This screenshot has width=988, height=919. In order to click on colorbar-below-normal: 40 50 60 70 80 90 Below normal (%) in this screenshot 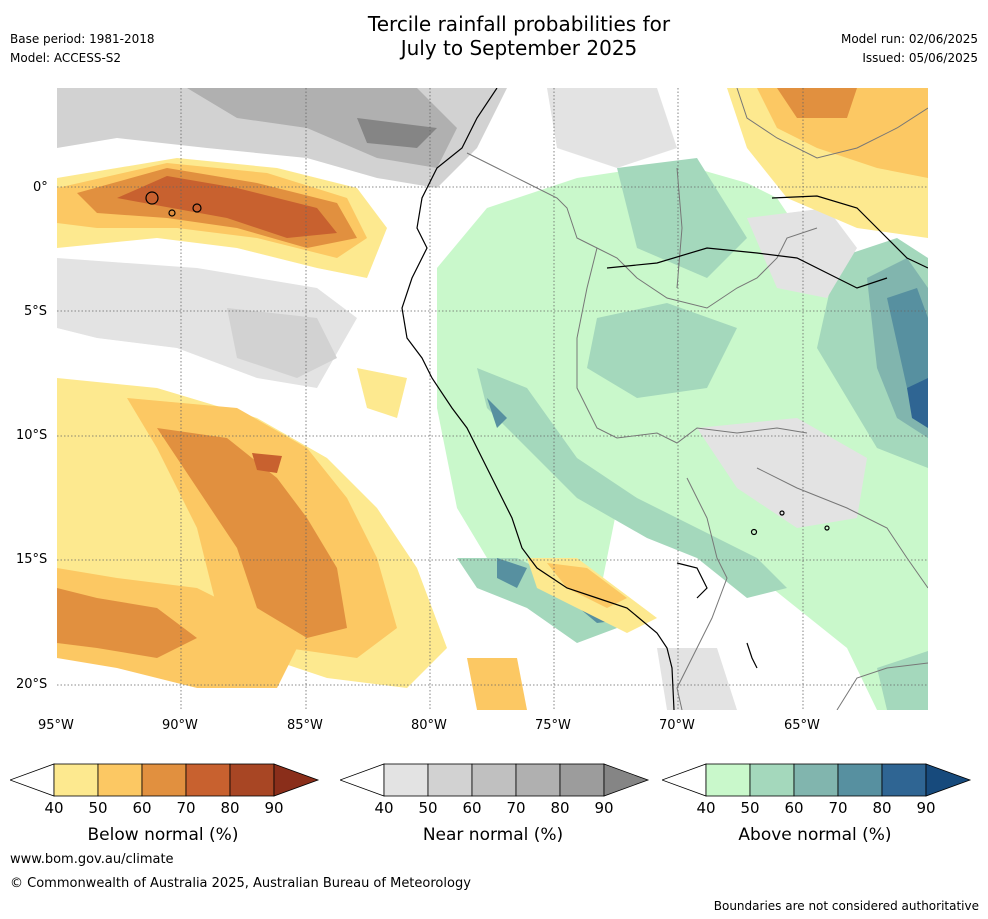, I will do `click(165, 807)`.